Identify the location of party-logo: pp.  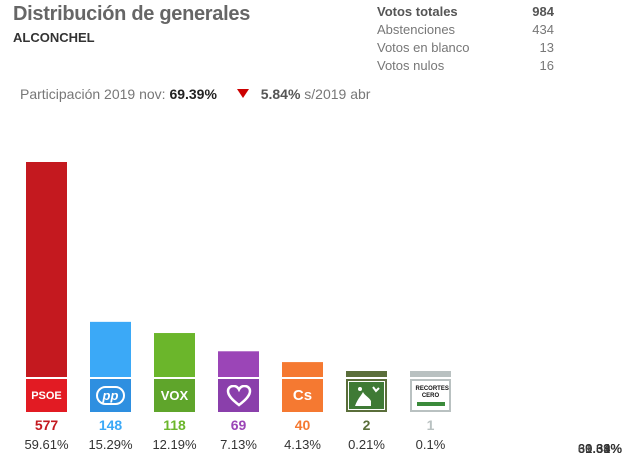
(110, 395).